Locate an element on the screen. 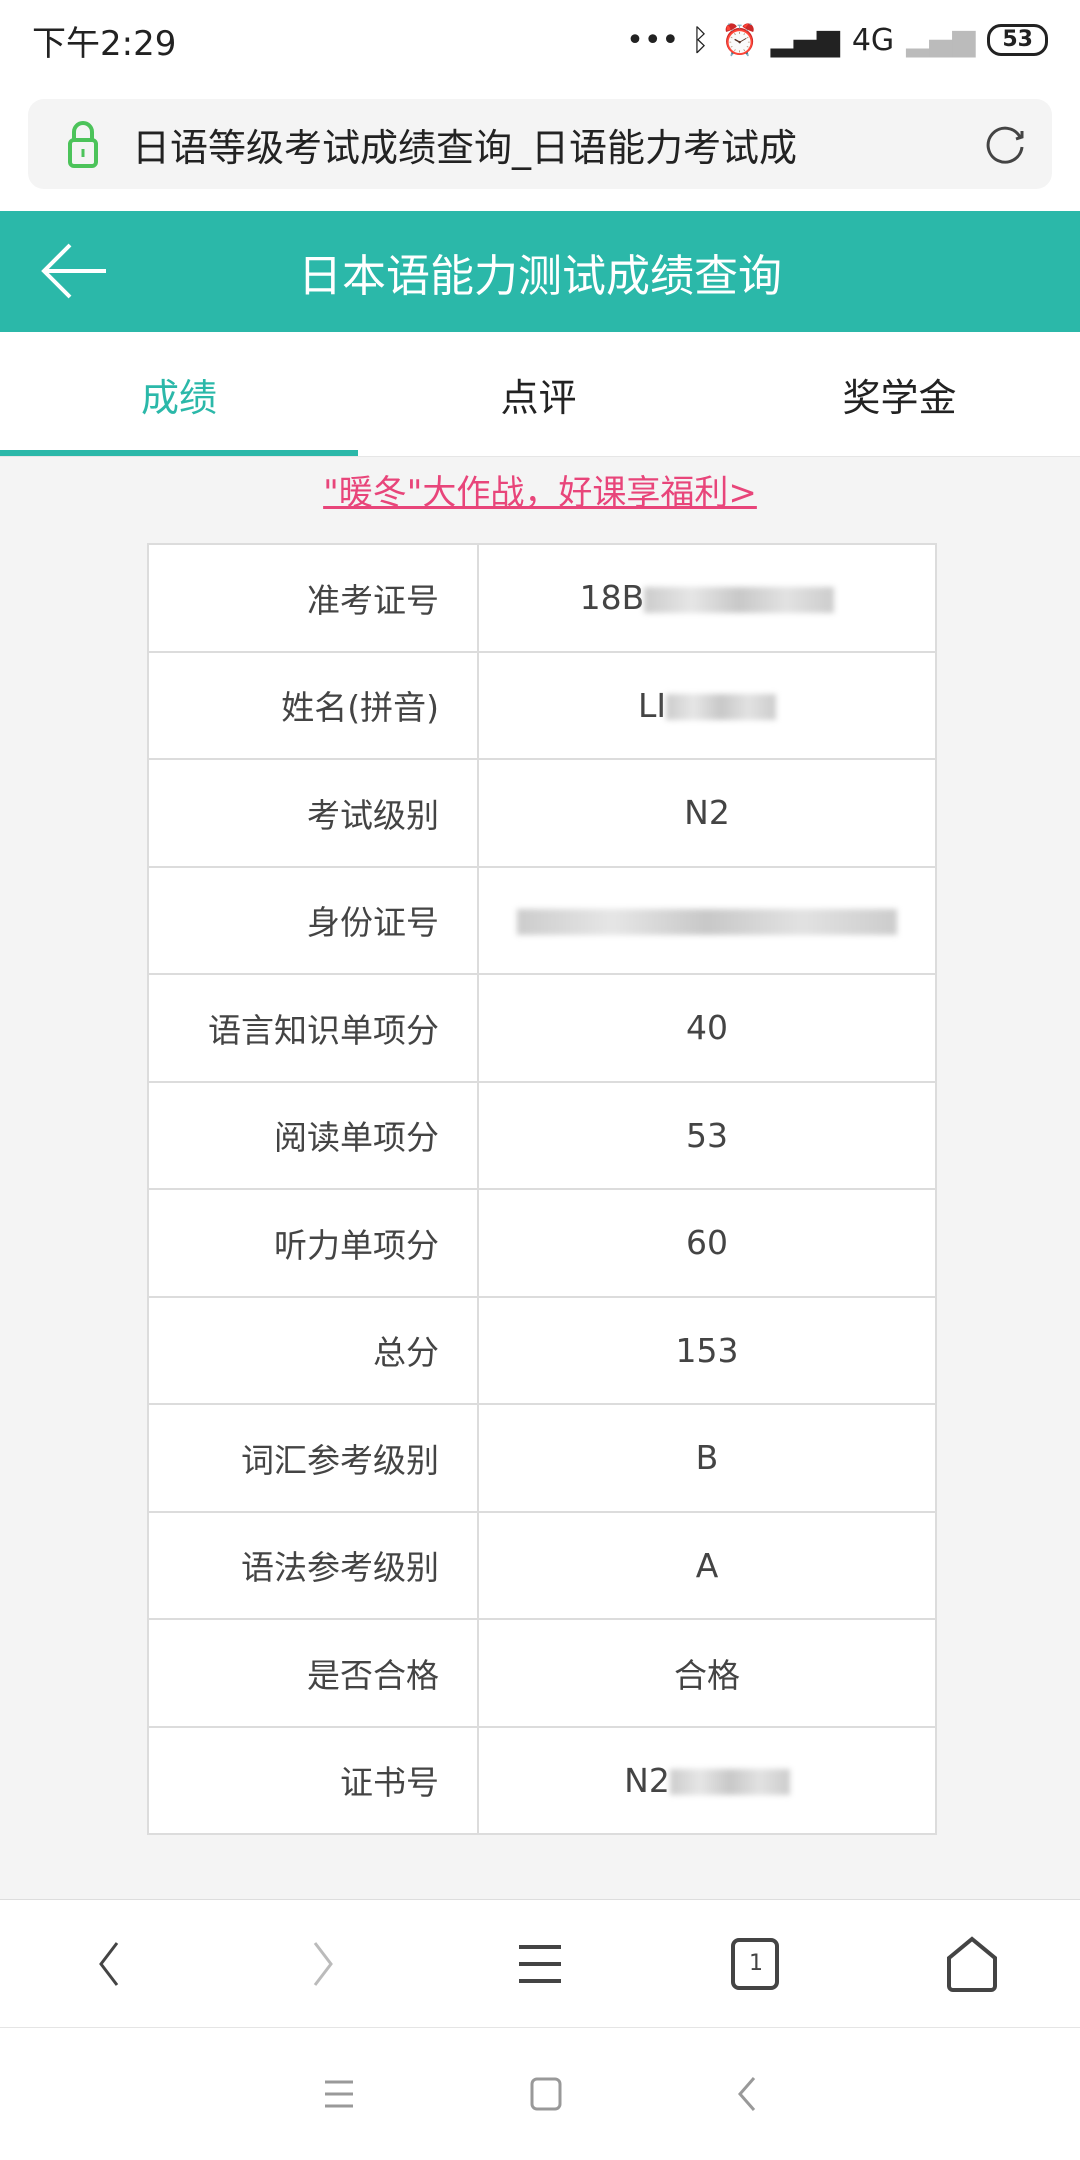 The width and height of the screenshot is (1080, 2160). chevron-left-icon is located at coordinates (109, 1963).